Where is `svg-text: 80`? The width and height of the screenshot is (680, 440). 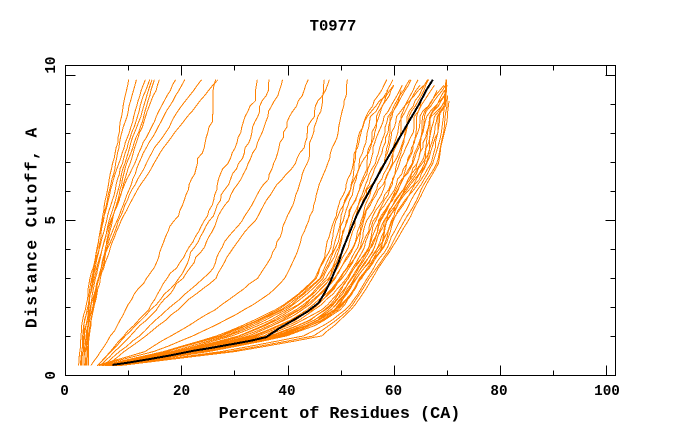
svg-text: 80 is located at coordinates (498, 392).